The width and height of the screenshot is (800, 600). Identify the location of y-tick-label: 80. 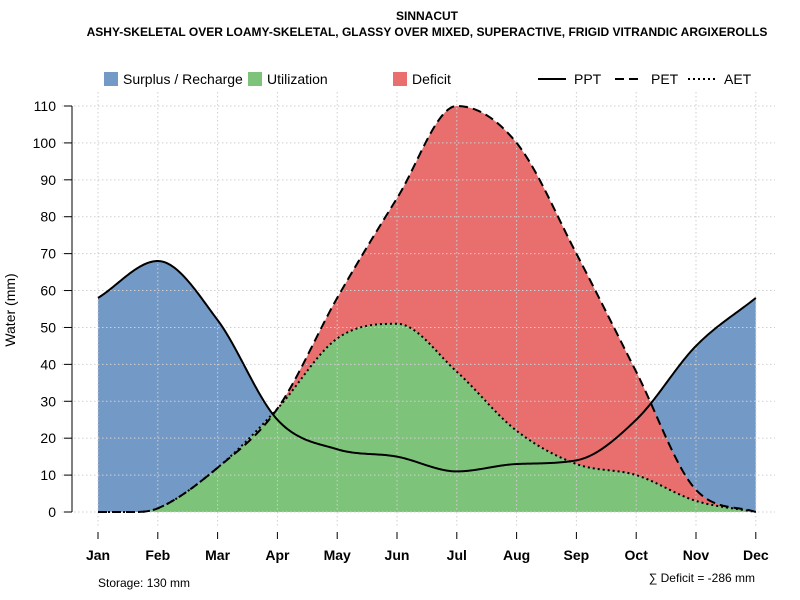
(48, 217).